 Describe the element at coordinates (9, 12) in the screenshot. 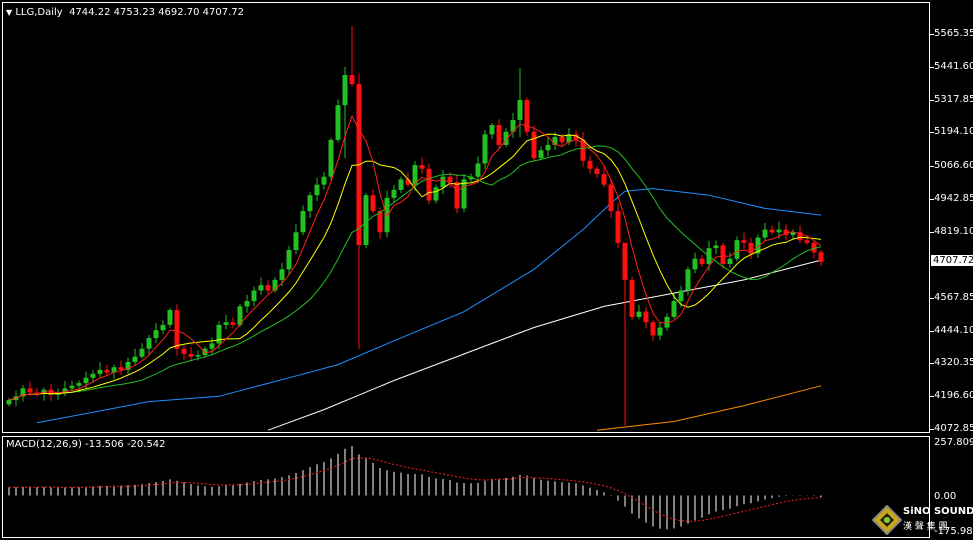

I see `collapse-triangle-icon: ▼` at that location.